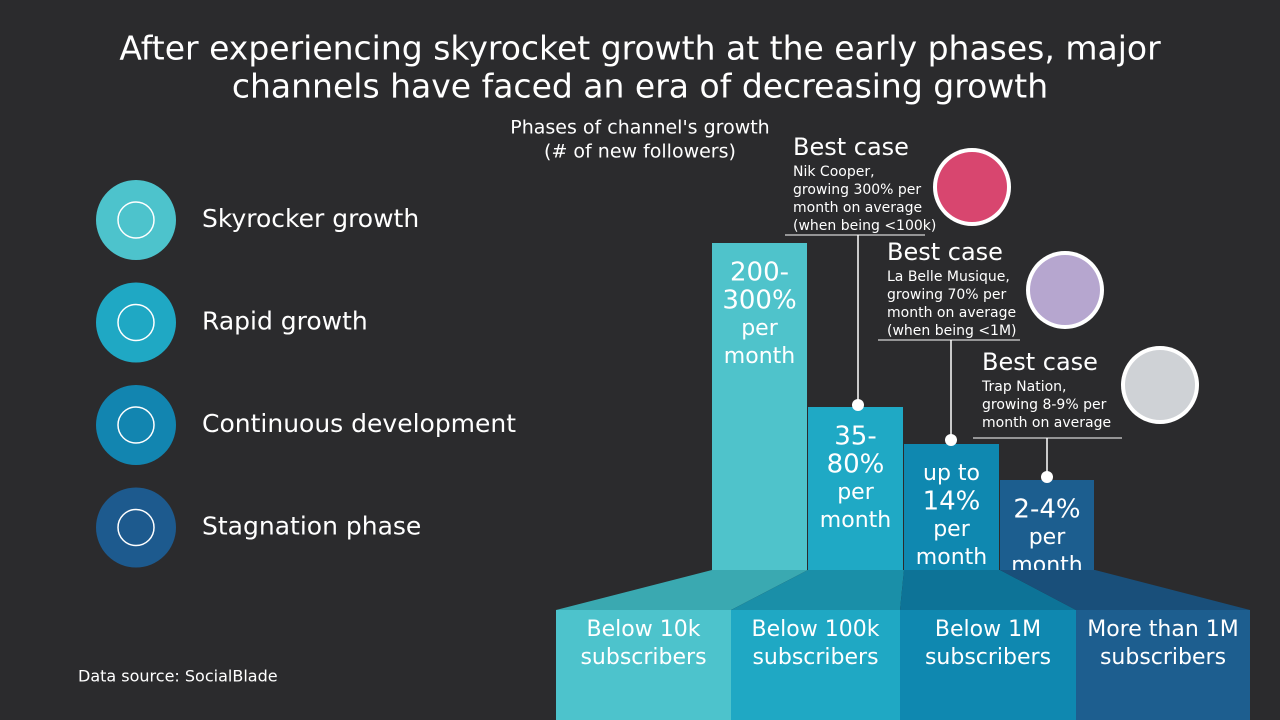 This screenshot has height=720, width=1280. Describe the element at coordinates (951, 473) in the screenshot. I see `bar-label: up to` at that location.